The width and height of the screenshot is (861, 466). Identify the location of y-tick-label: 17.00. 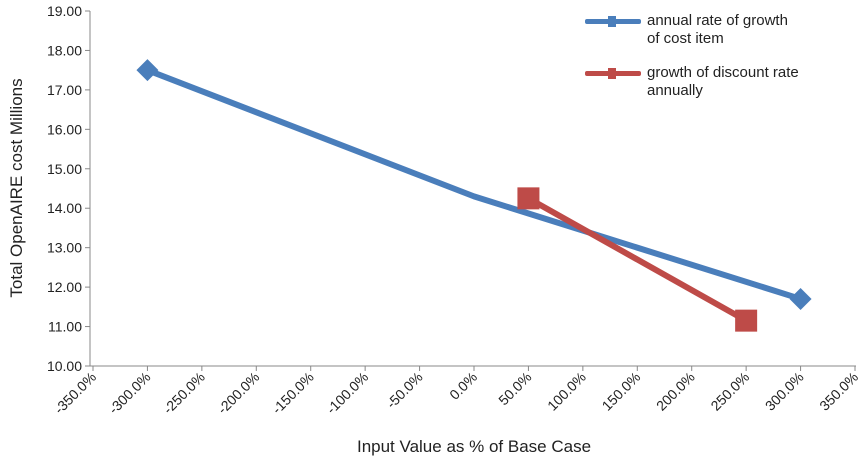
(64, 90).